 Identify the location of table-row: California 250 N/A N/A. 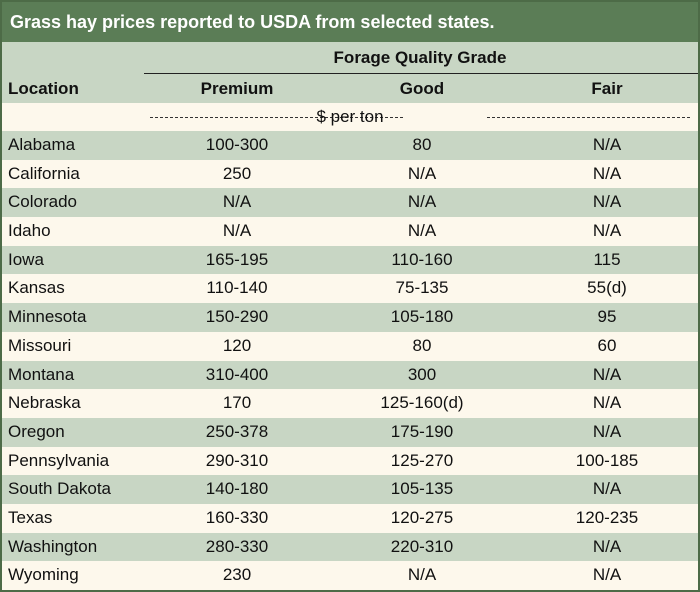
(350, 174).